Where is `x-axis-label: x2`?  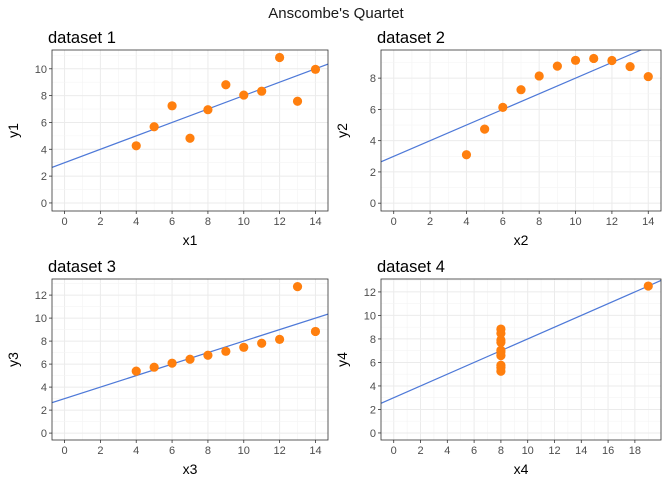
x-axis-label: x2 is located at coordinates (521, 240).